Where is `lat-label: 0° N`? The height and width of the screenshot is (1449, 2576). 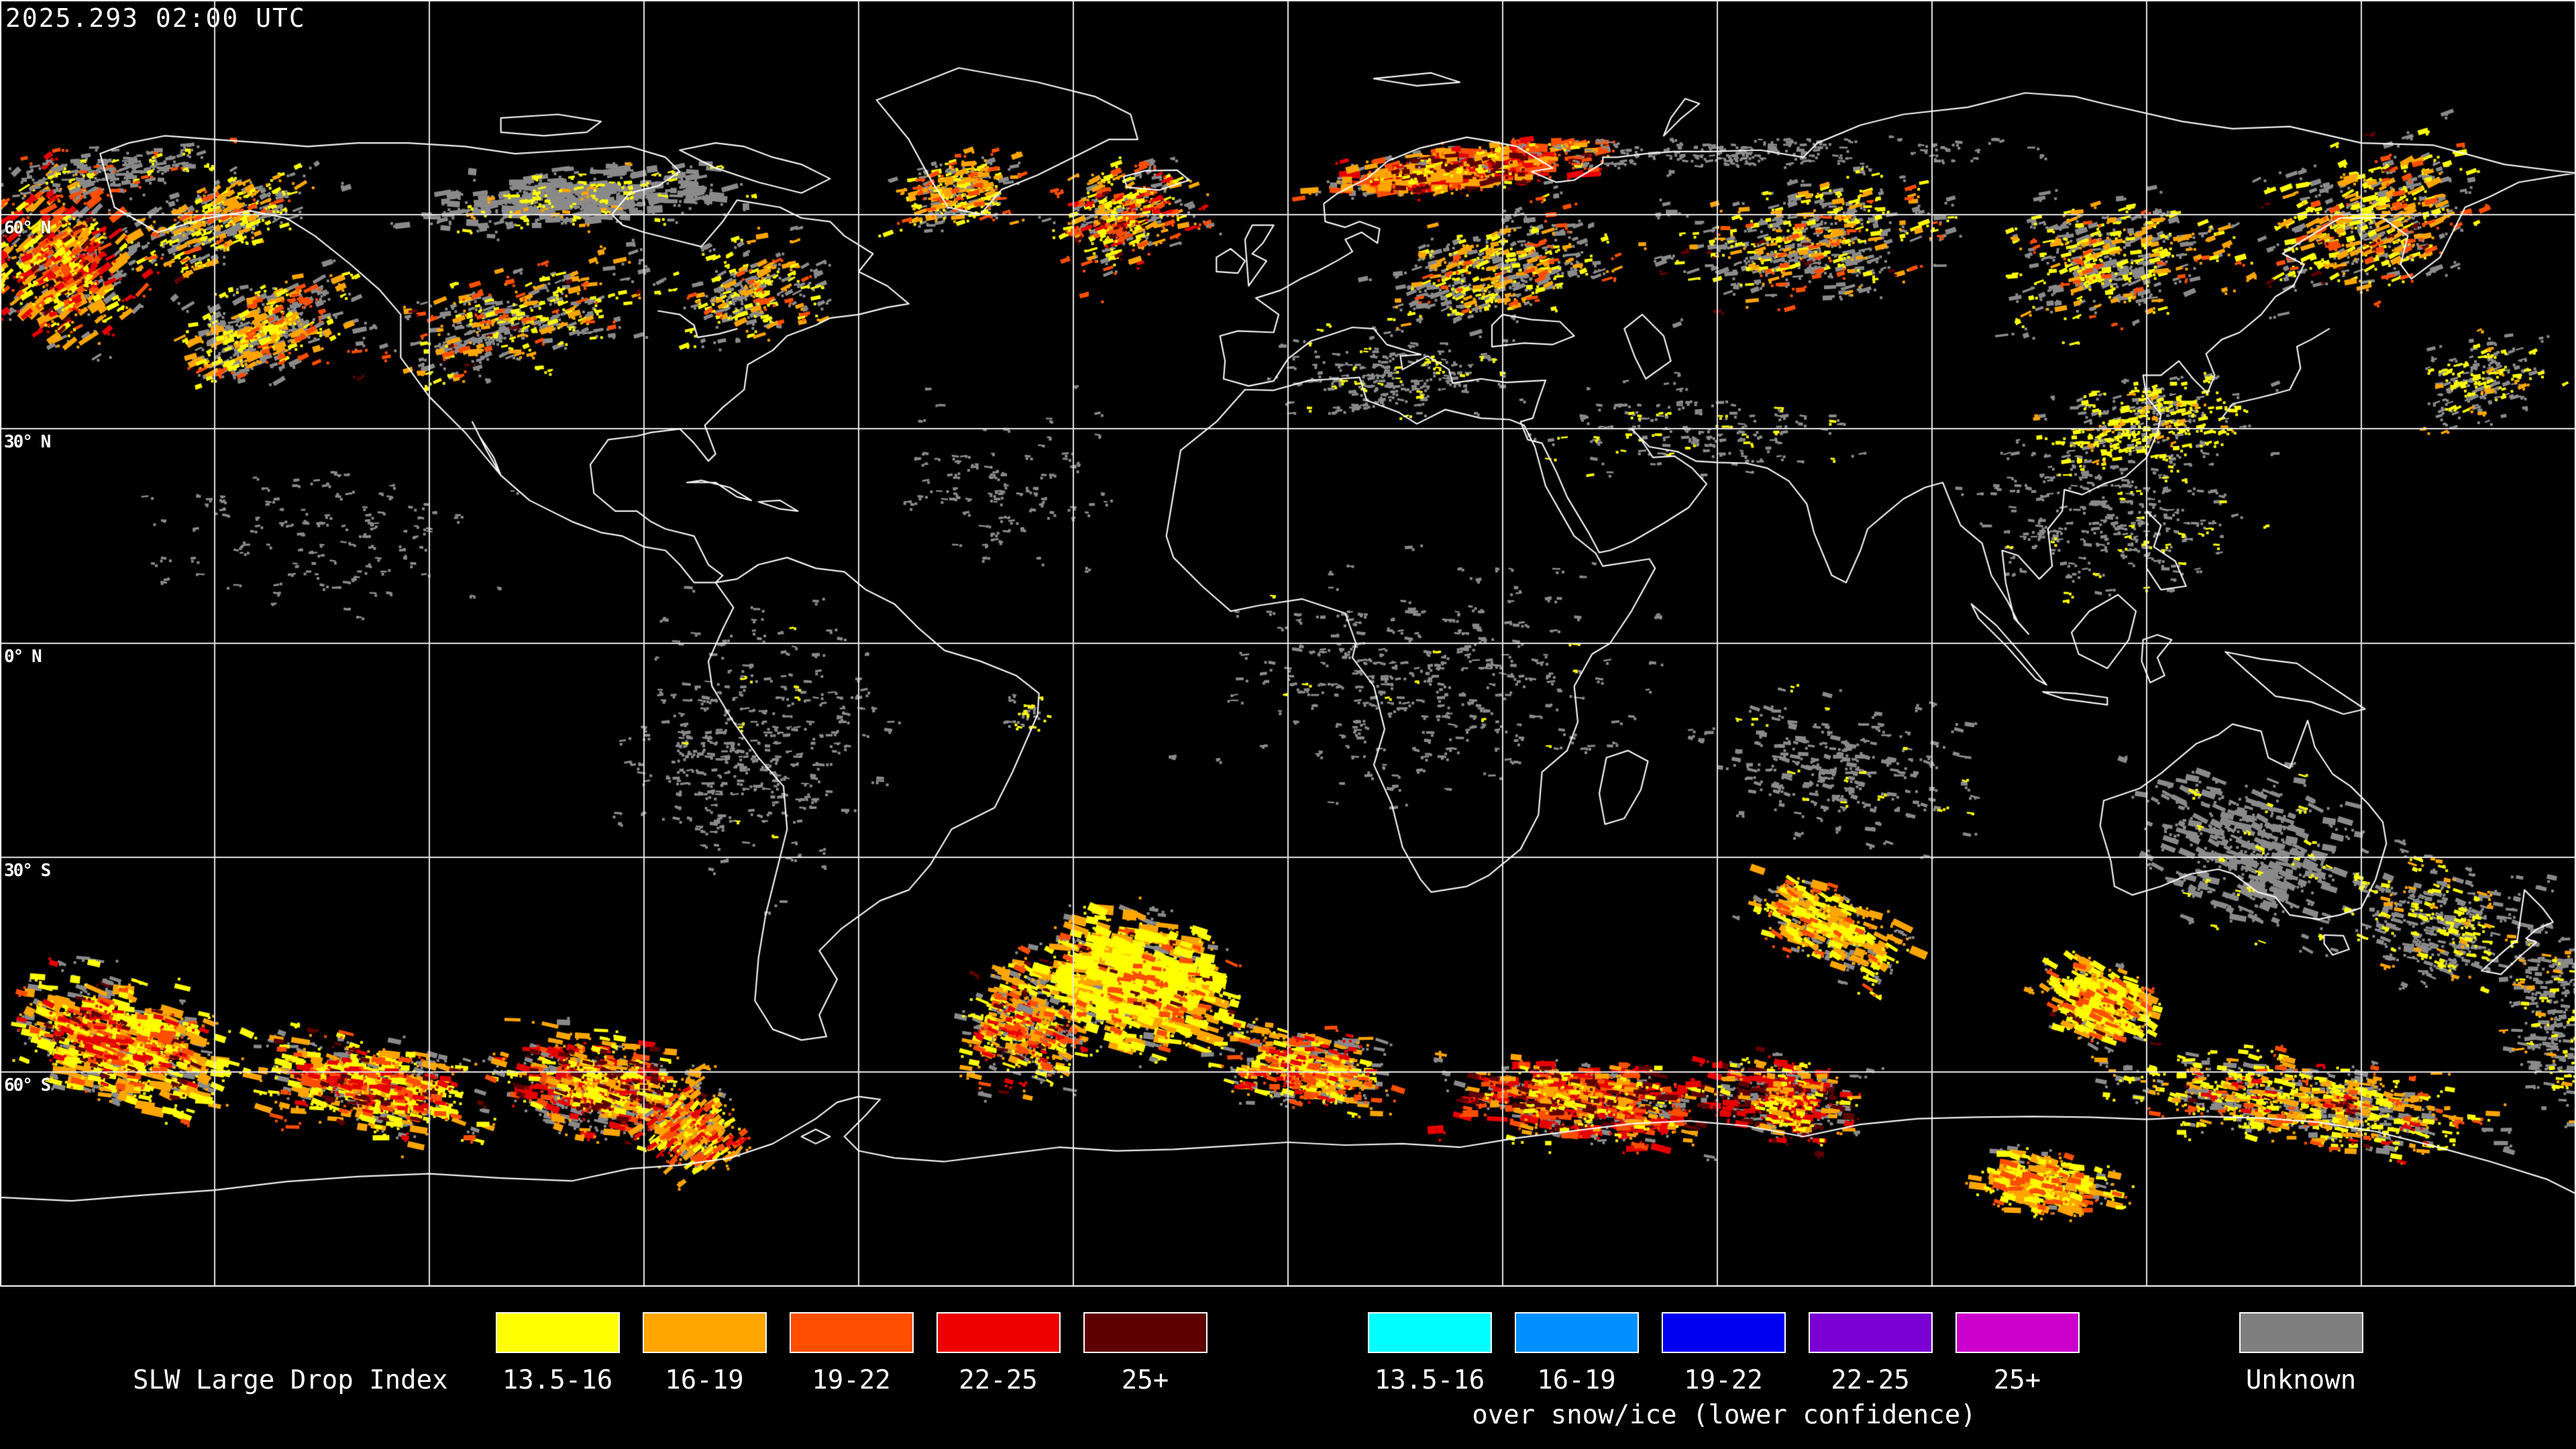
lat-label: 0° N is located at coordinates (23, 657).